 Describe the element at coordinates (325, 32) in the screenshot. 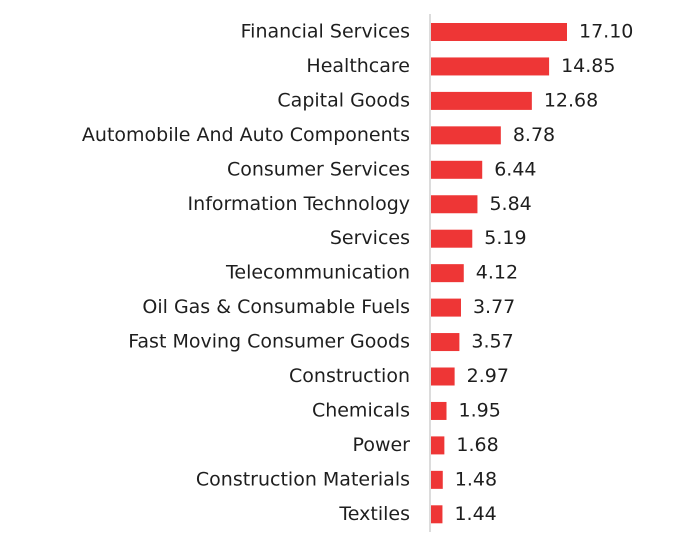

I see `category-label: Financial Services` at that location.